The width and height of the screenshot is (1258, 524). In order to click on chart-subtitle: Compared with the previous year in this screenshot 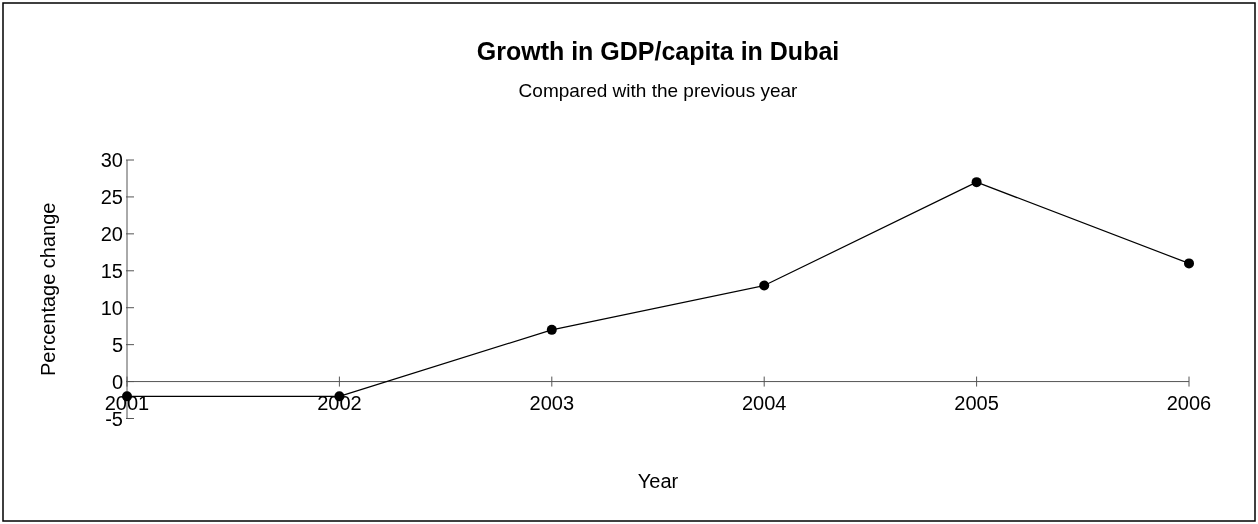, I will do `click(658, 90)`.